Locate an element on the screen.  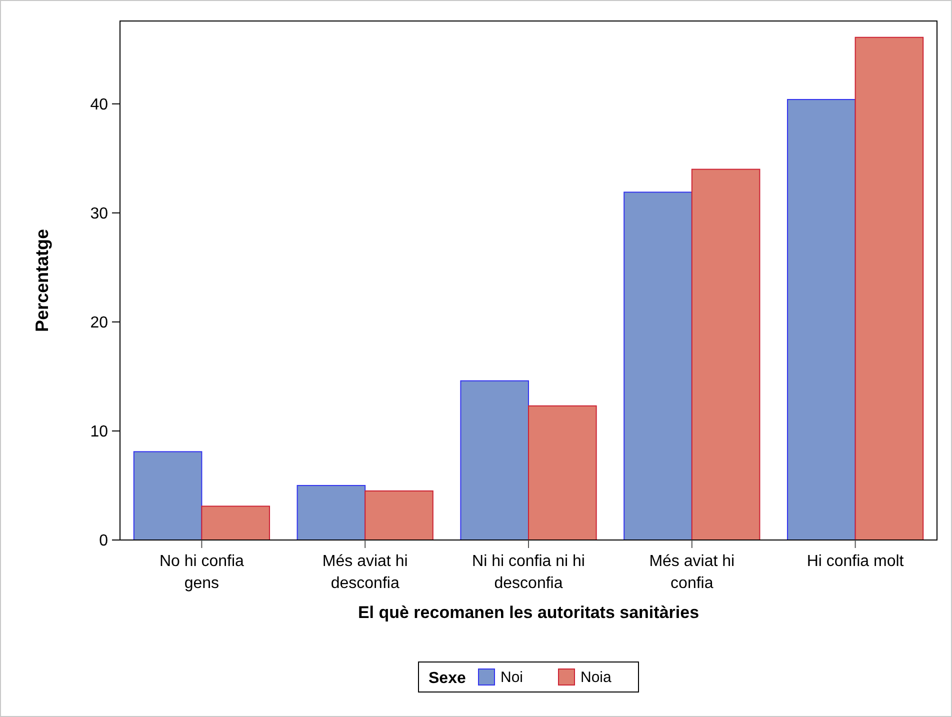
y-tick-label: 30 is located at coordinates (99, 214).